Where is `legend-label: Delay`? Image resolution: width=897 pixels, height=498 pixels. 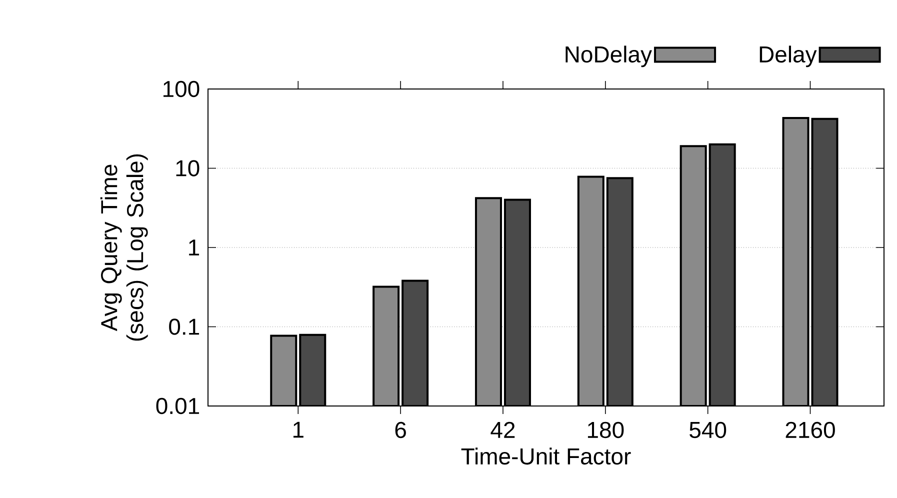 legend-label: Delay is located at coordinates (788, 57).